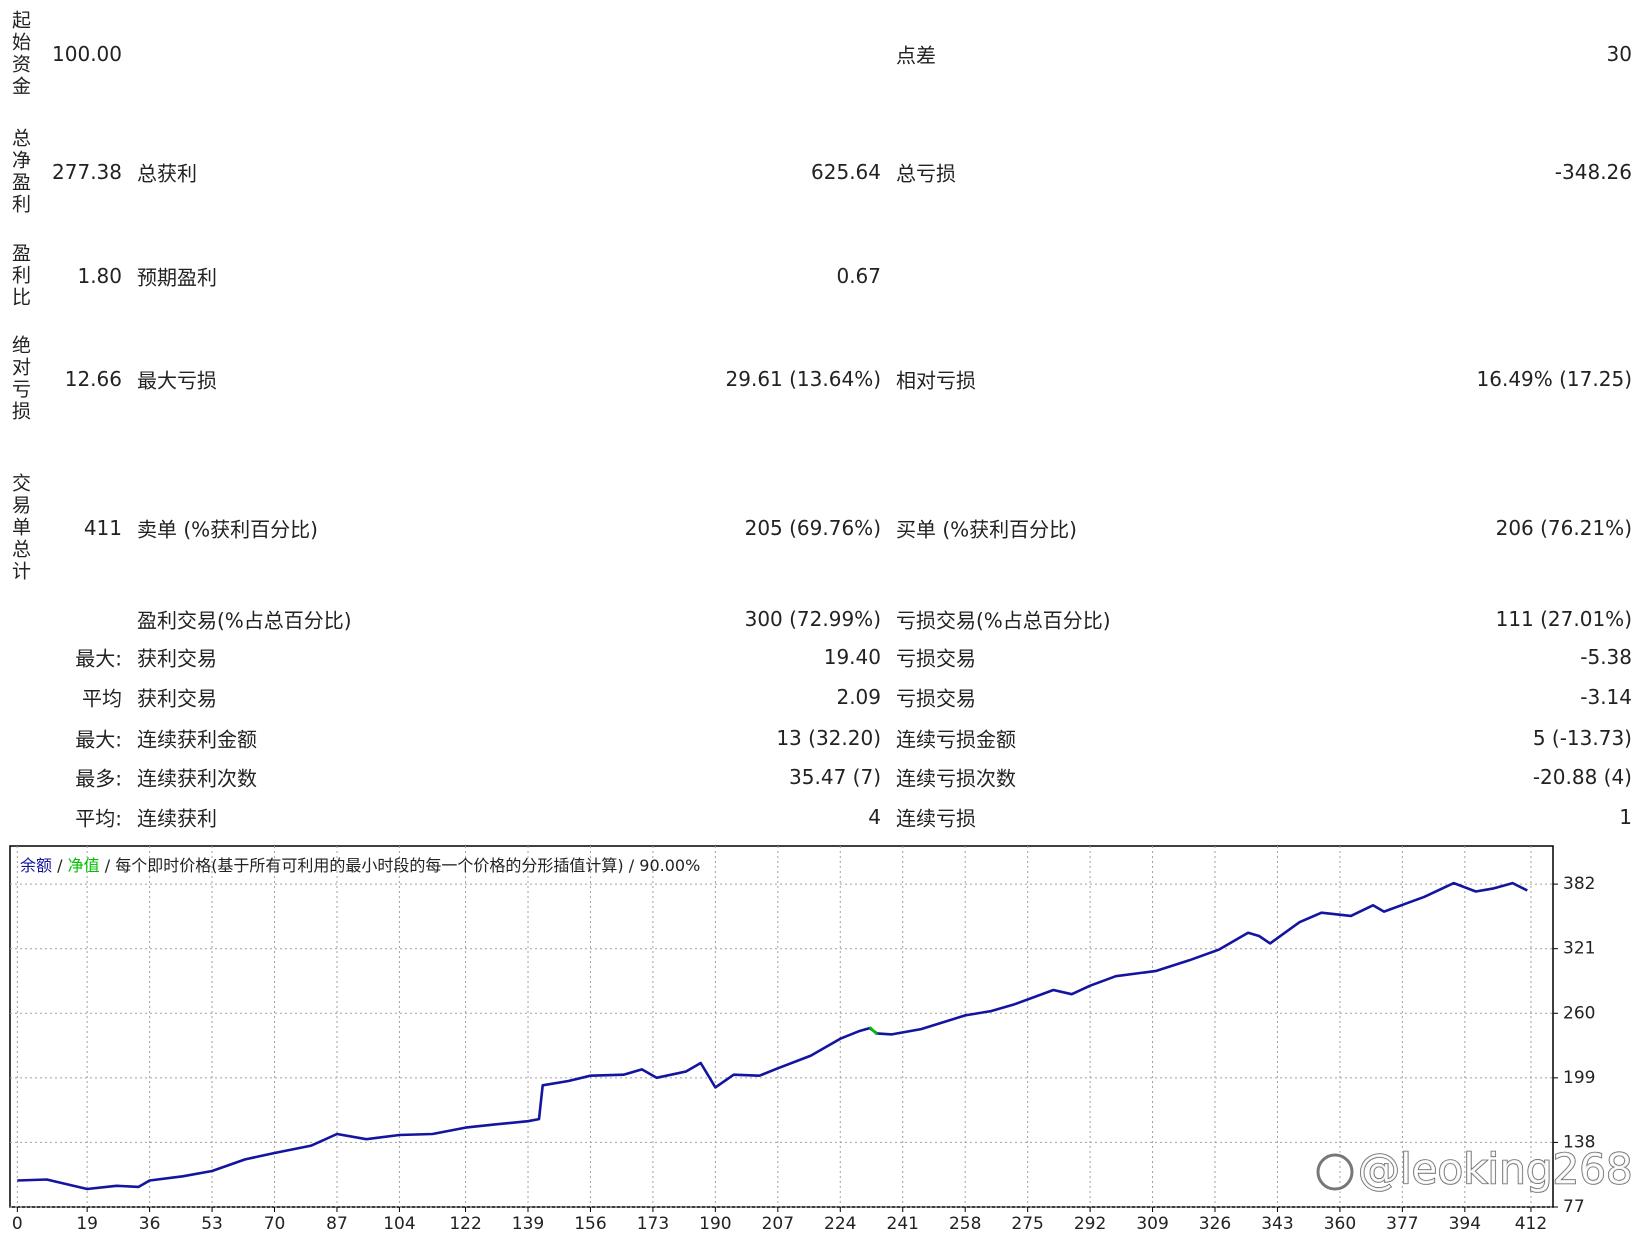  Describe the element at coordinates (715, 1224) in the screenshot. I see `x-tick-label: 190` at that location.